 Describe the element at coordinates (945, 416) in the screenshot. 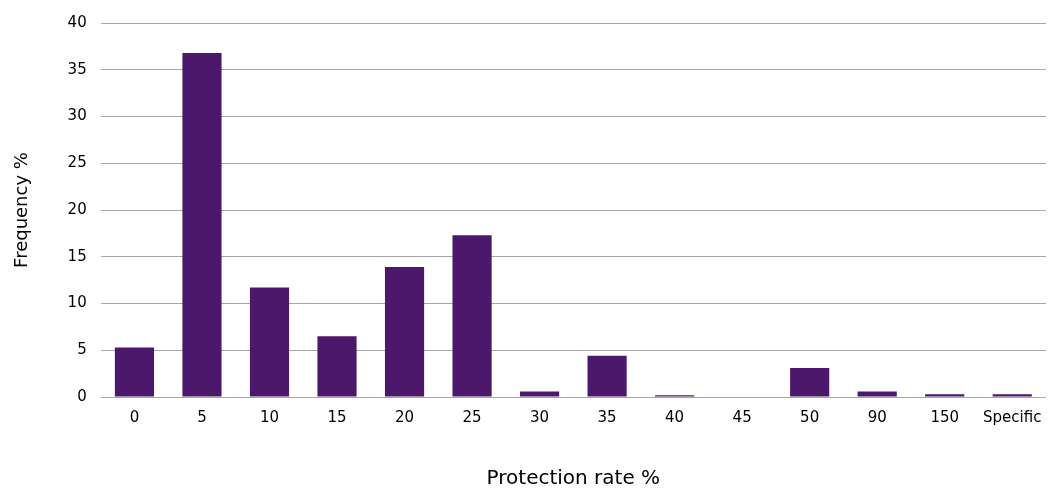

I see `x-tick-label: 150` at that location.